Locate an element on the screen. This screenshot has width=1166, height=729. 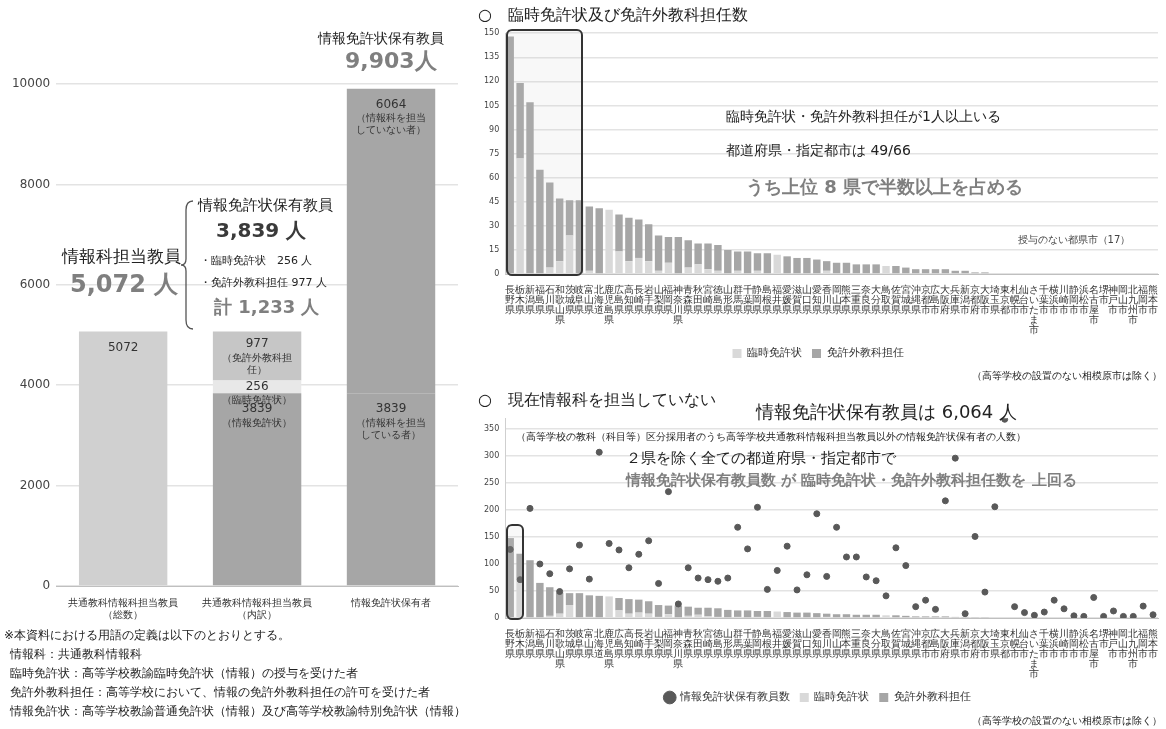
annotation: 情報免許状保有教員は 6,064 人 is located at coordinates (886, 412).